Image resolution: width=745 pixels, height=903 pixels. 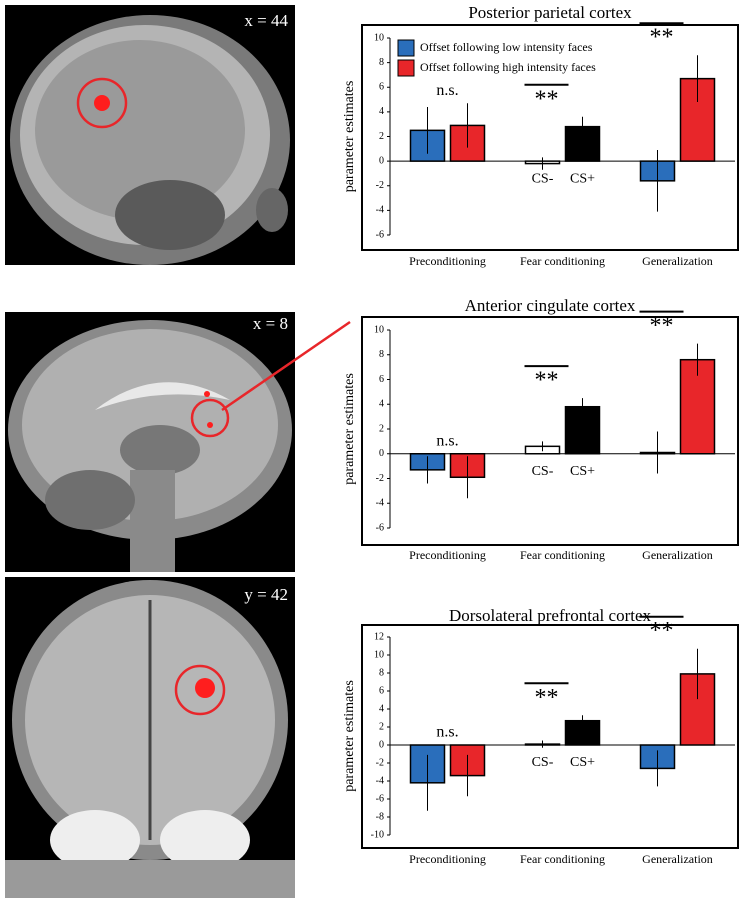 I want to click on chart-title: Anterior cingulate cortex, so click(x=550, y=305).